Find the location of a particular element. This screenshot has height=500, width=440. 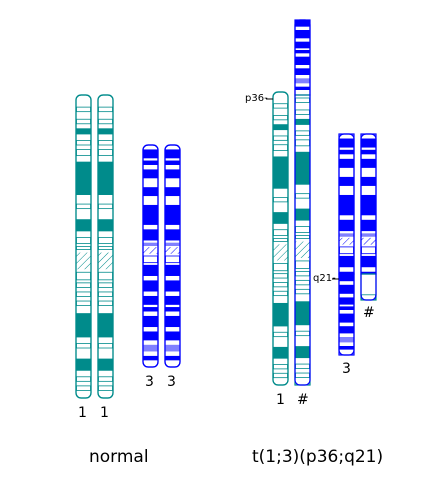

breakpoint-label-p36: p36- is located at coordinates (256, 98).